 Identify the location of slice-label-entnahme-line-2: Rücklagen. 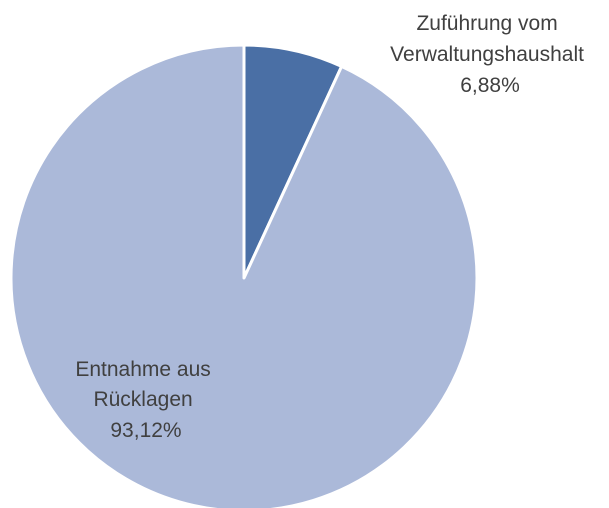
(142, 399).